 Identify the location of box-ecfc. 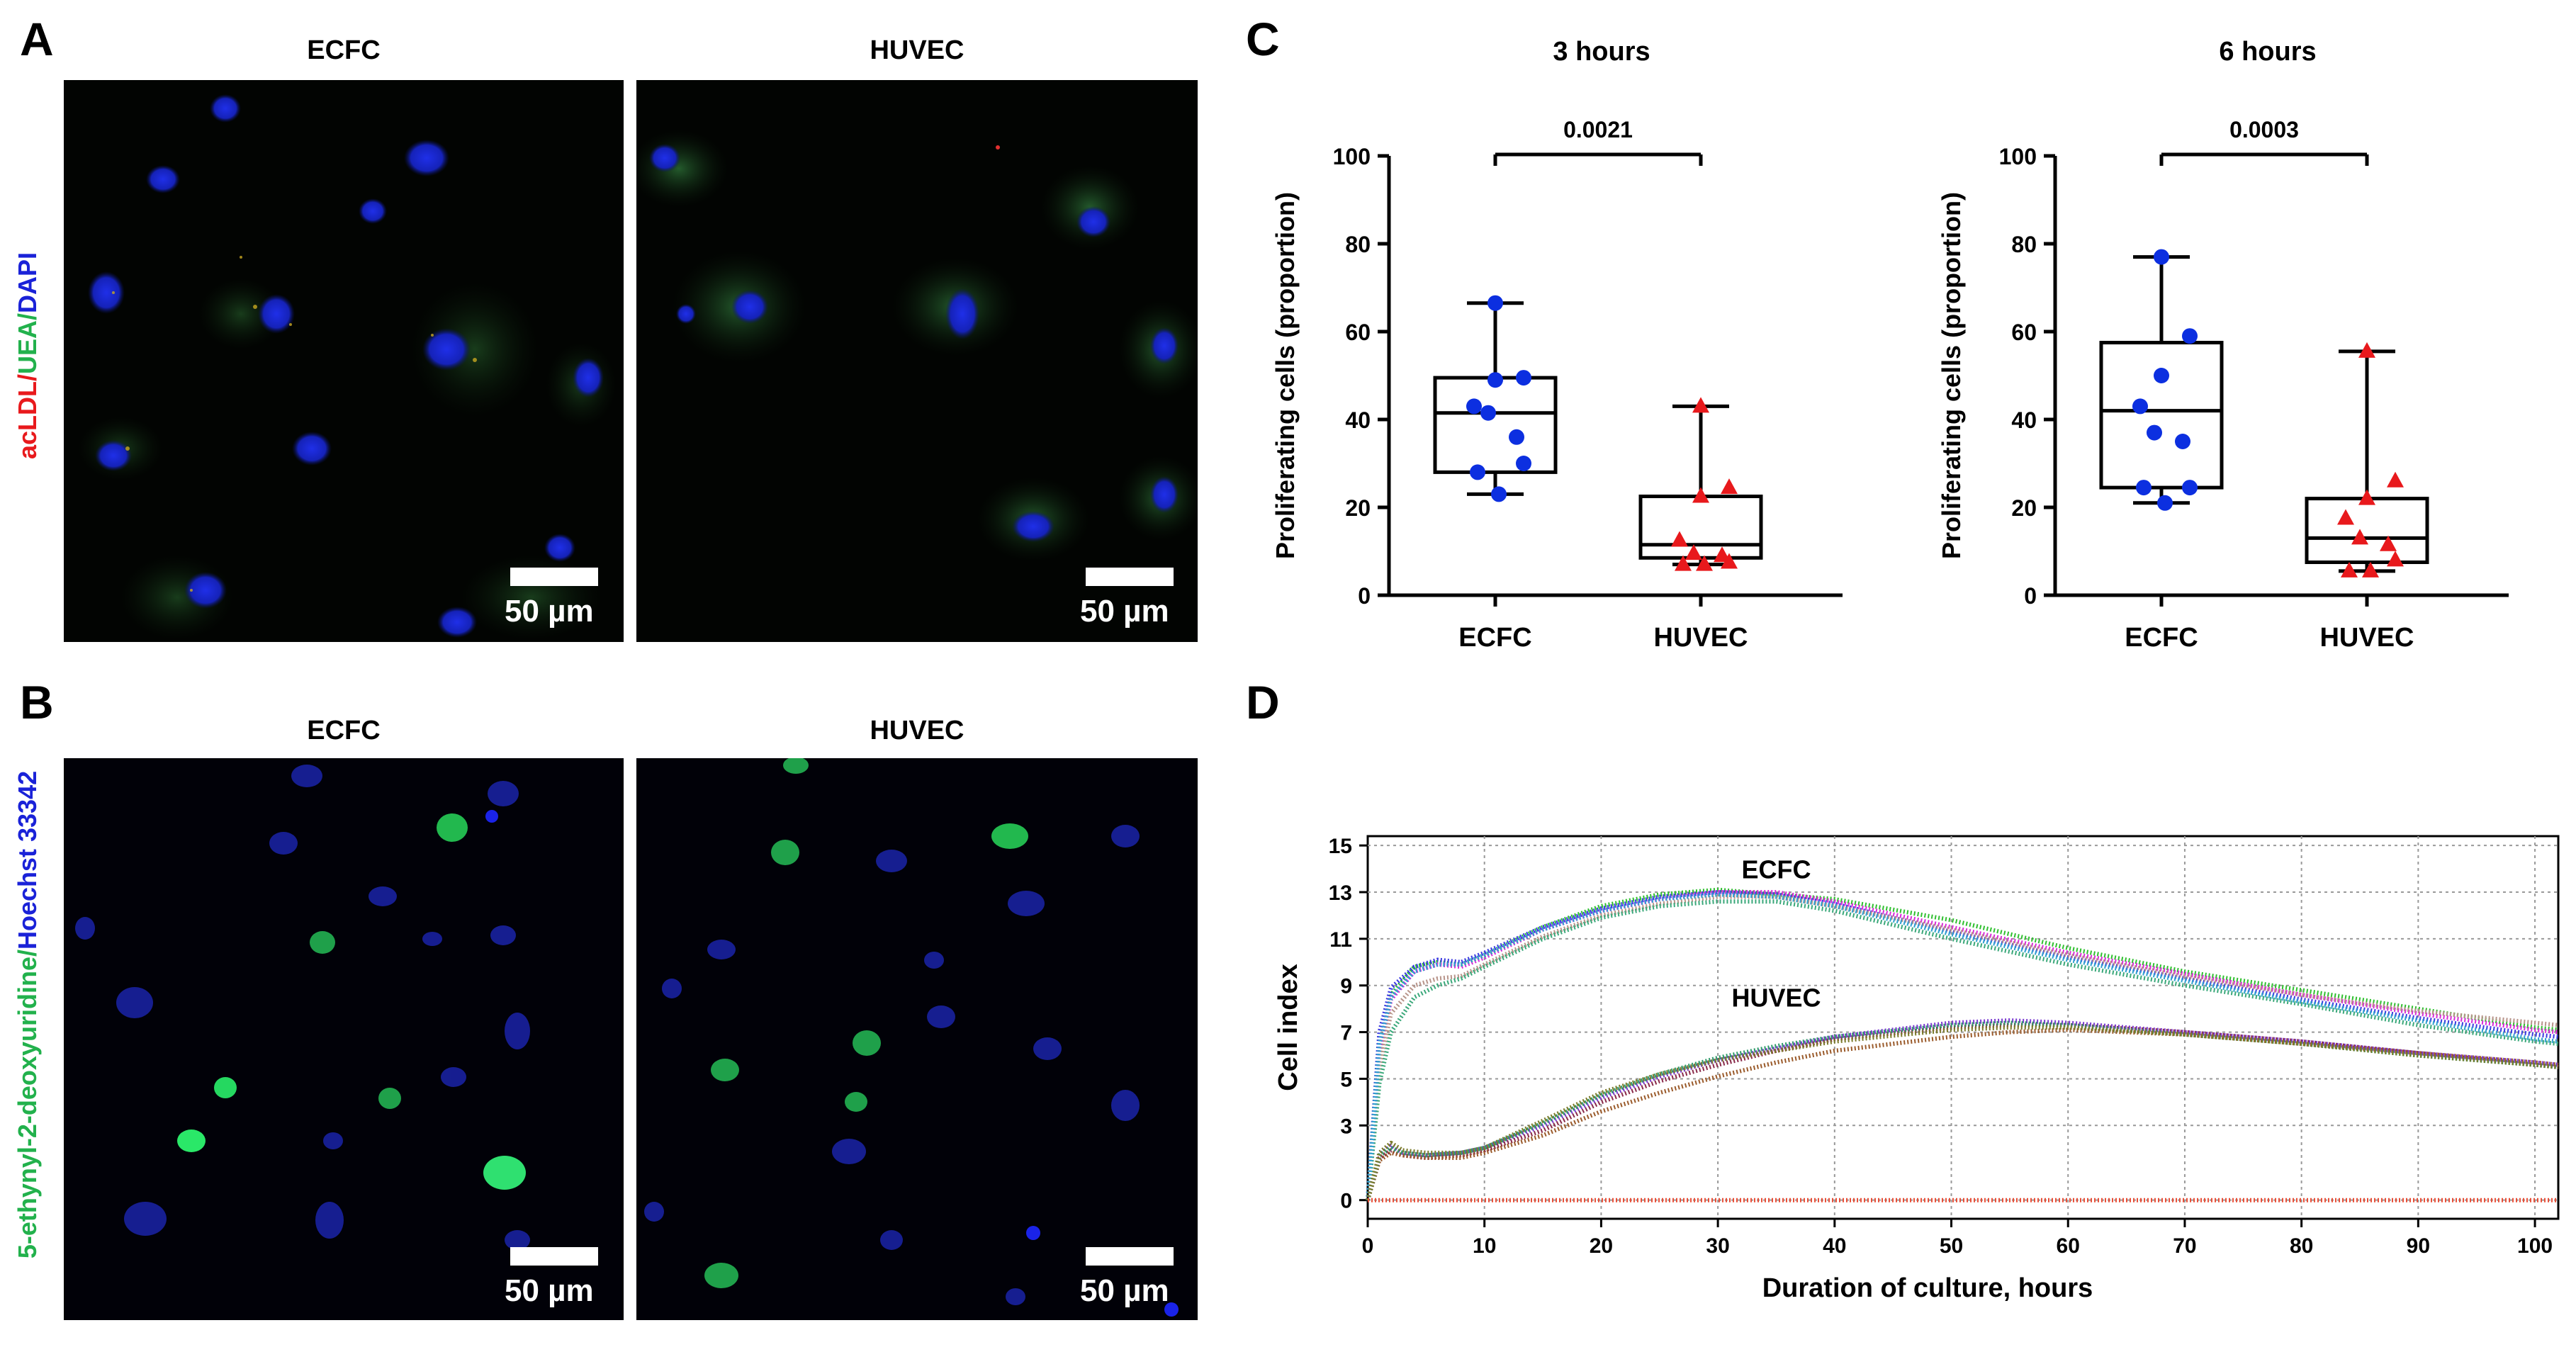
(1495, 398).